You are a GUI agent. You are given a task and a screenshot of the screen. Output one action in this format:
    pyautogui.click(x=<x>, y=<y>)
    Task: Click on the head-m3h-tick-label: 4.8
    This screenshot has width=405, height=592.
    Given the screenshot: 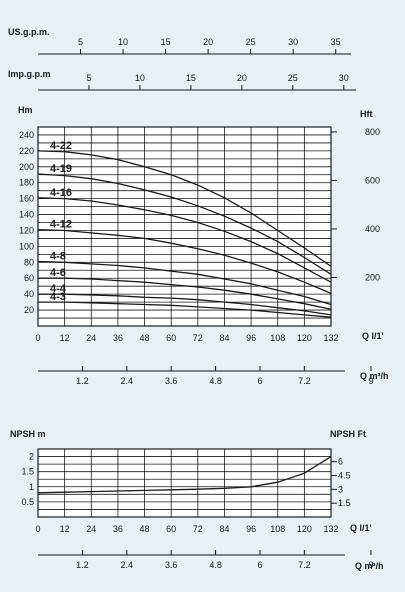 What is the action you would take?
    pyautogui.click(x=215, y=381)
    